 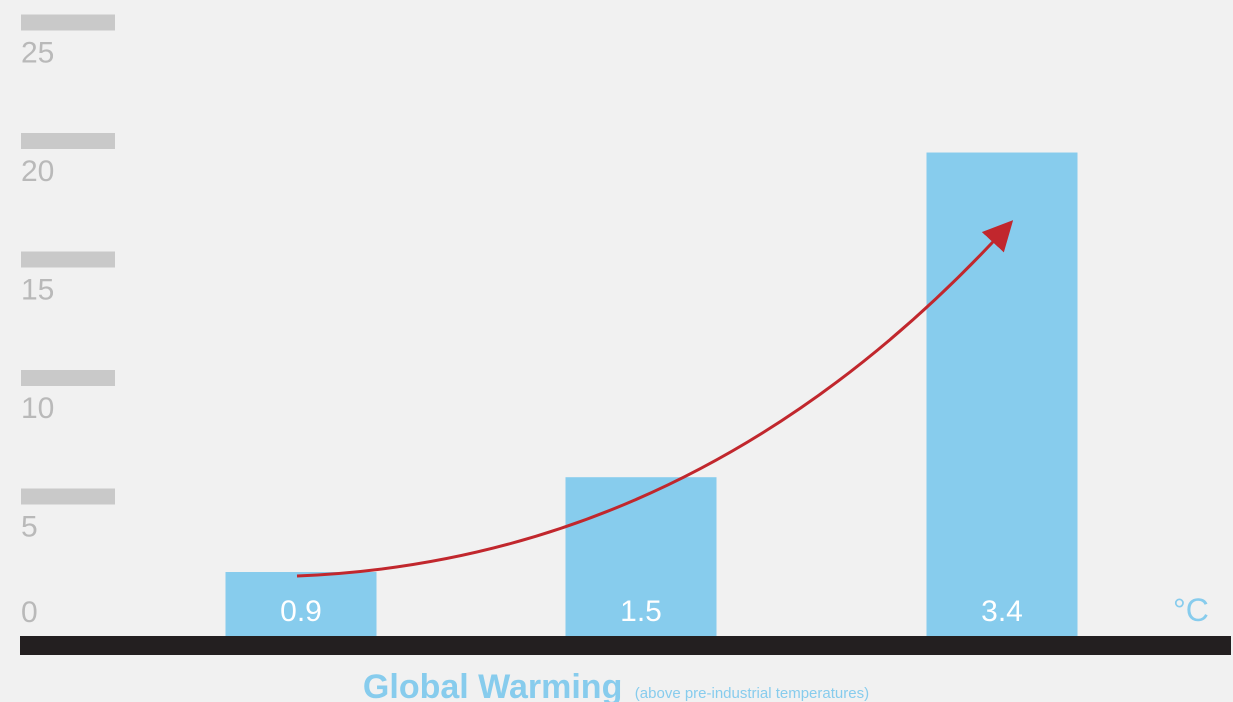 I want to click on bar-category-label: 3.4, so click(x=1002, y=611).